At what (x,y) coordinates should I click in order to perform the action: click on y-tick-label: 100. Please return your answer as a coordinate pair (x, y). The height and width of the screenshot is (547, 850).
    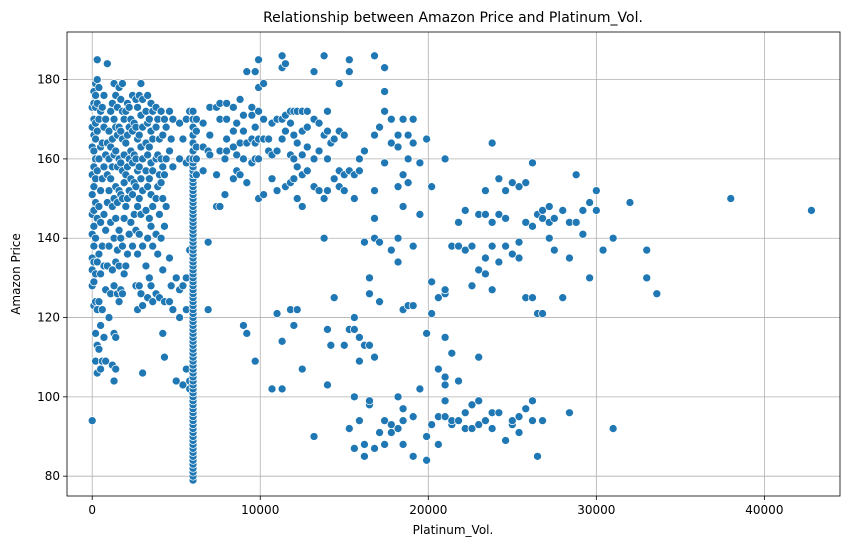
    Looking at the image, I should click on (48, 397).